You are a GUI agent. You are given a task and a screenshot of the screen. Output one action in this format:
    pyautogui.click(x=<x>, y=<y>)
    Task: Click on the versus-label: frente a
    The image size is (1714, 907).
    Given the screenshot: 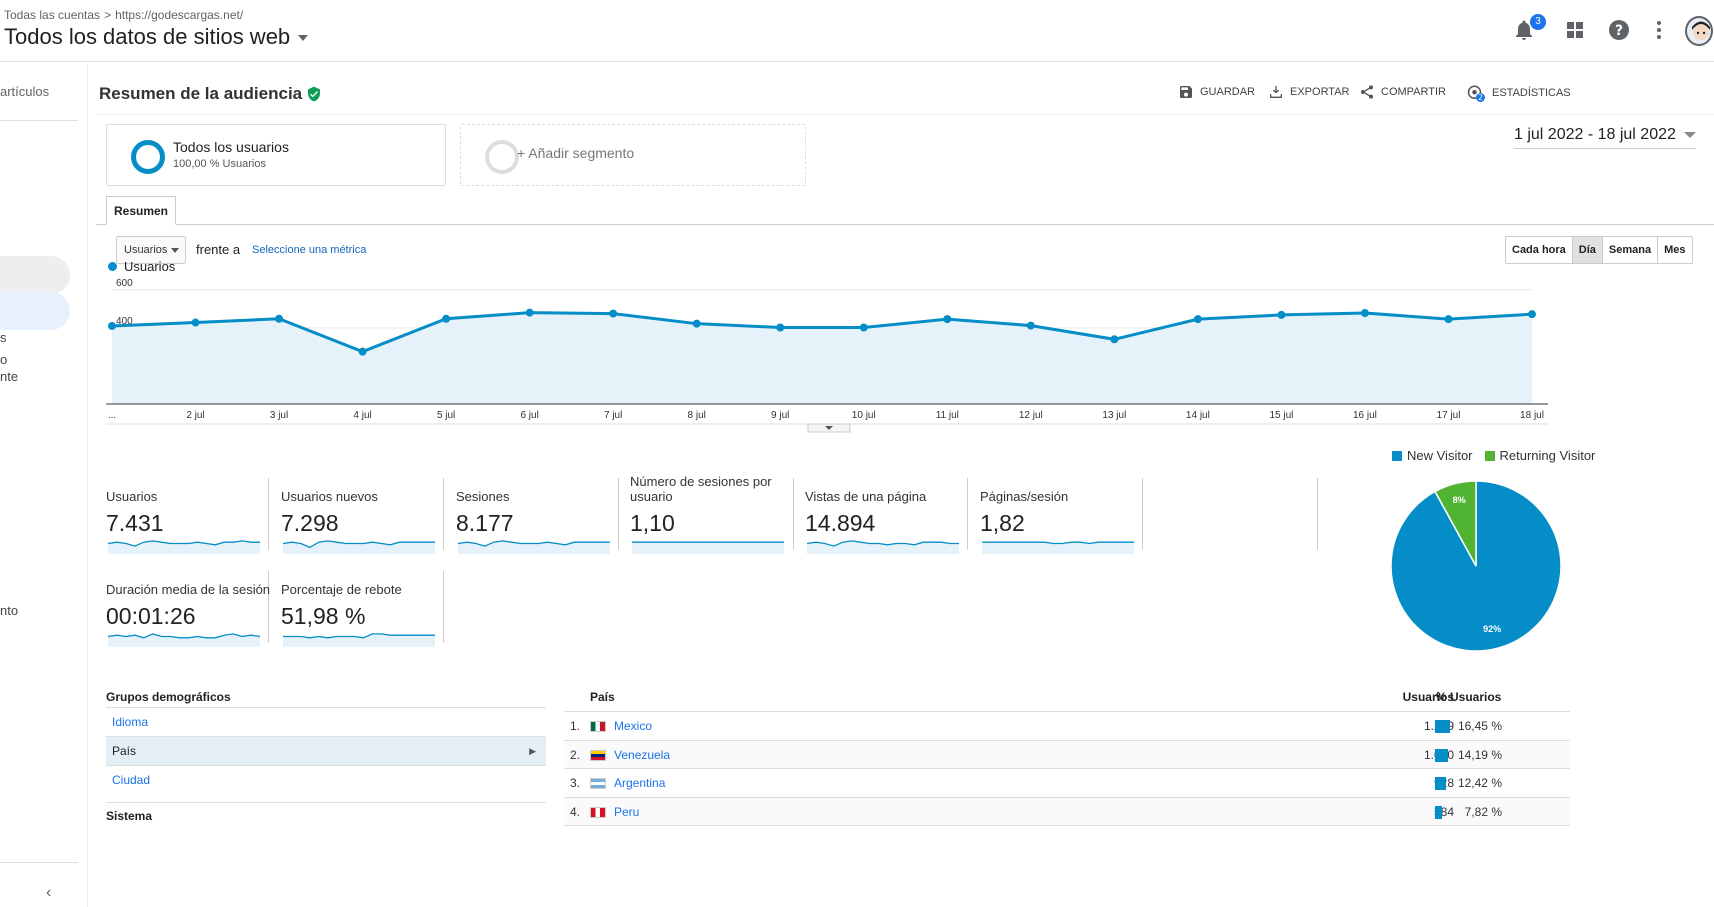 What is the action you would take?
    pyautogui.click(x=218, y=249)
    